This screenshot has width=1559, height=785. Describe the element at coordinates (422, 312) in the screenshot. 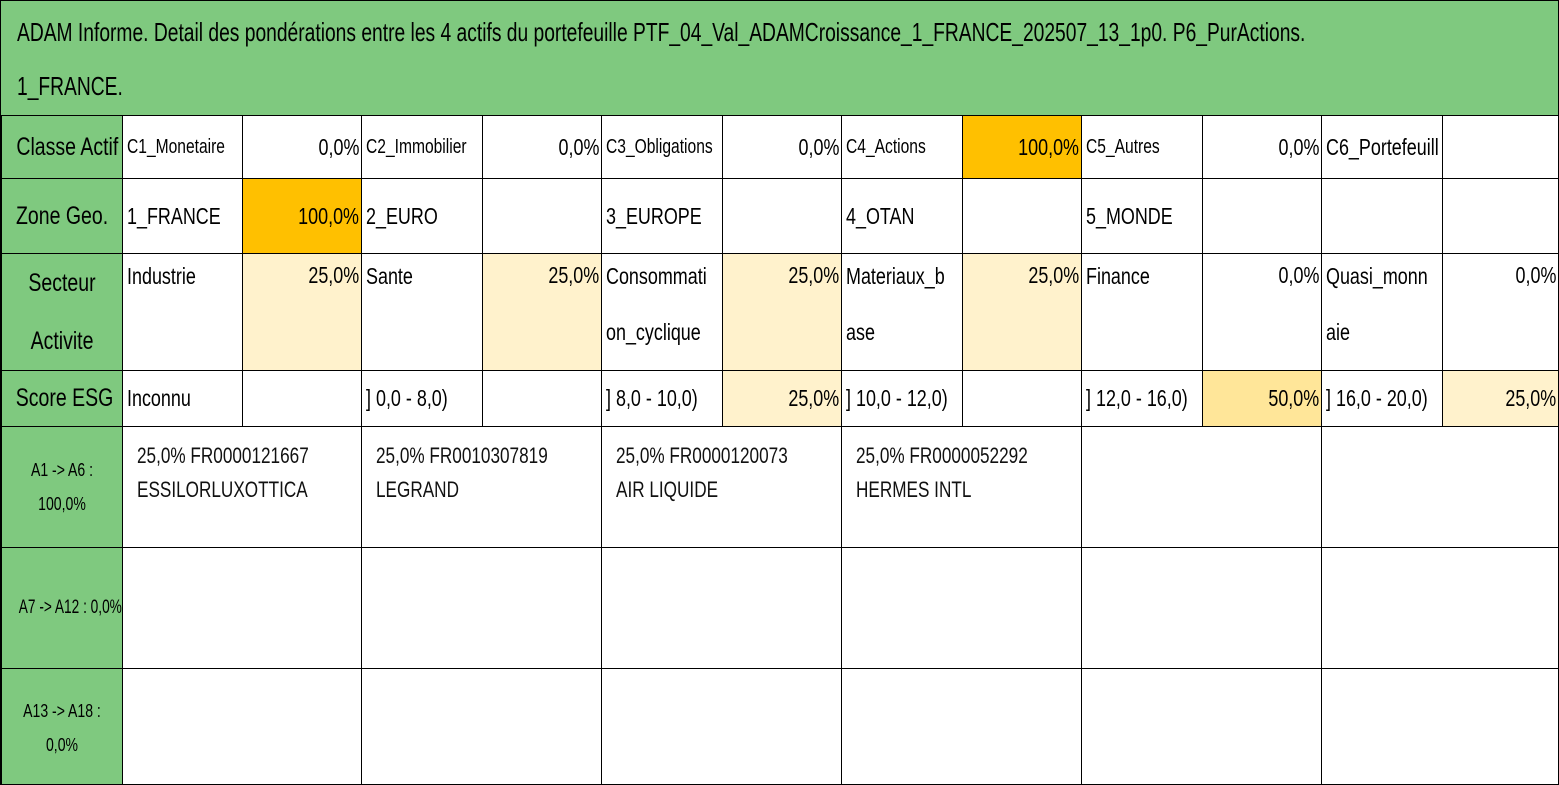

I see `label-cell: Sante` at that location.